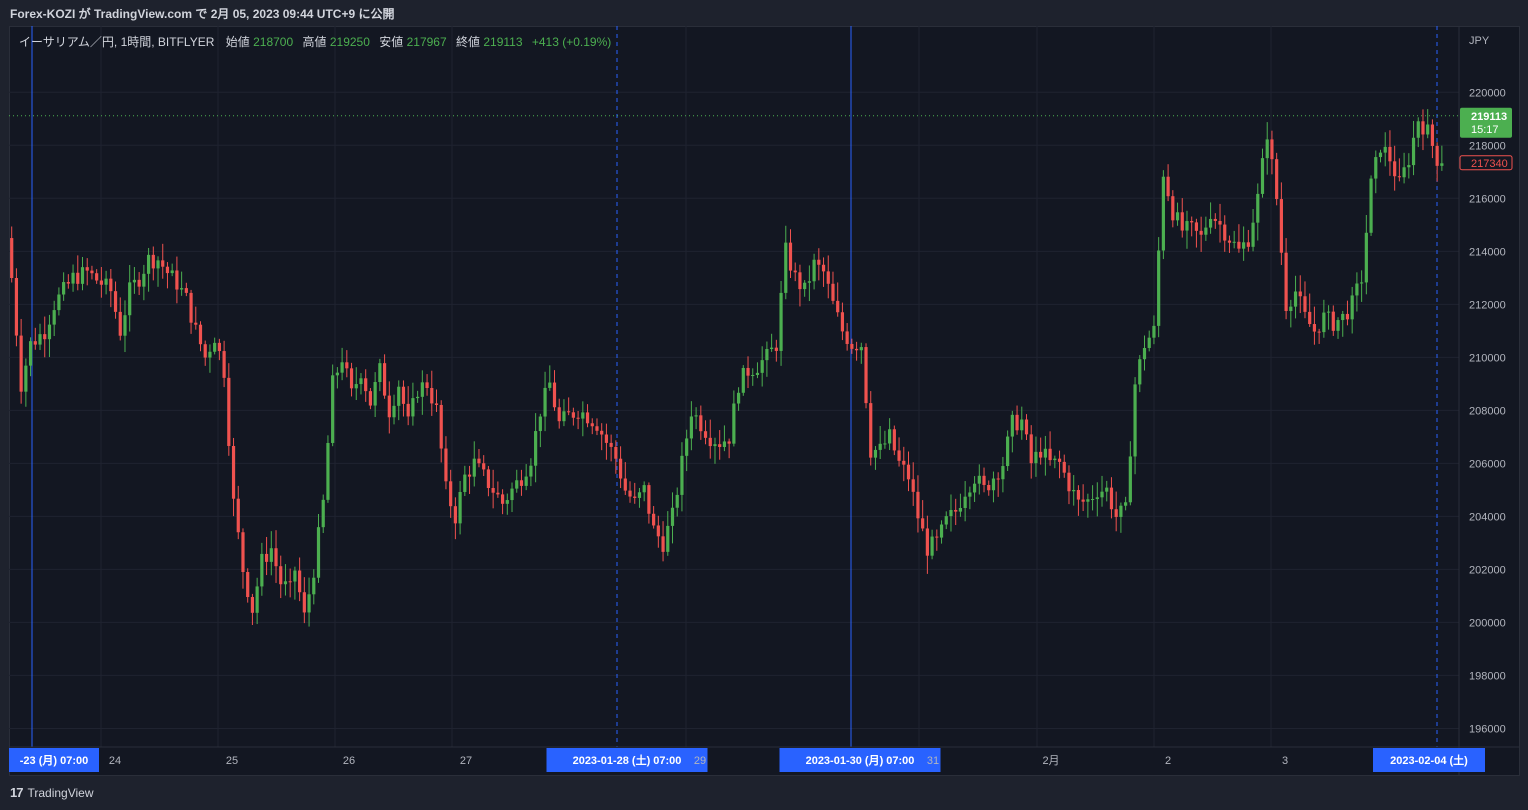 Image resolution: width=1528 pixels, height=810 pixels. What do you see at coordinates (238, 41) in the screenshot?
I see `legend-open-label: 始値` at bounding box center [238, 41].